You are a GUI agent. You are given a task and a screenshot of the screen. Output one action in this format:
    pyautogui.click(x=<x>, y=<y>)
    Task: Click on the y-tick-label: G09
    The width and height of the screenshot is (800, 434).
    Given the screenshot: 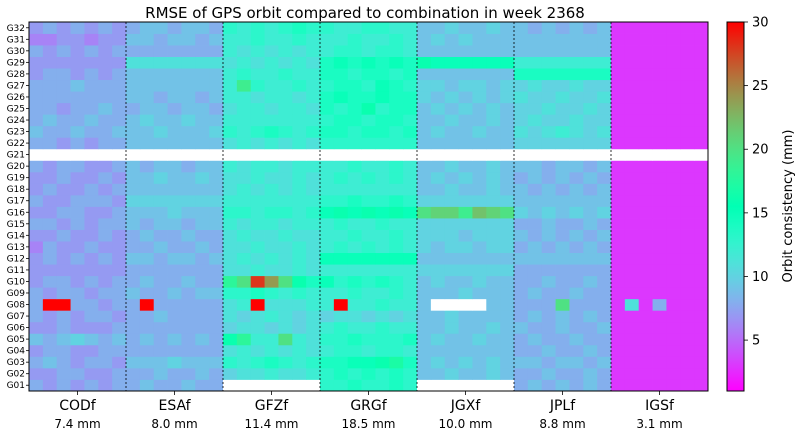 What is the action you would take?
    pyautogui.click(x=16, y=294)
    